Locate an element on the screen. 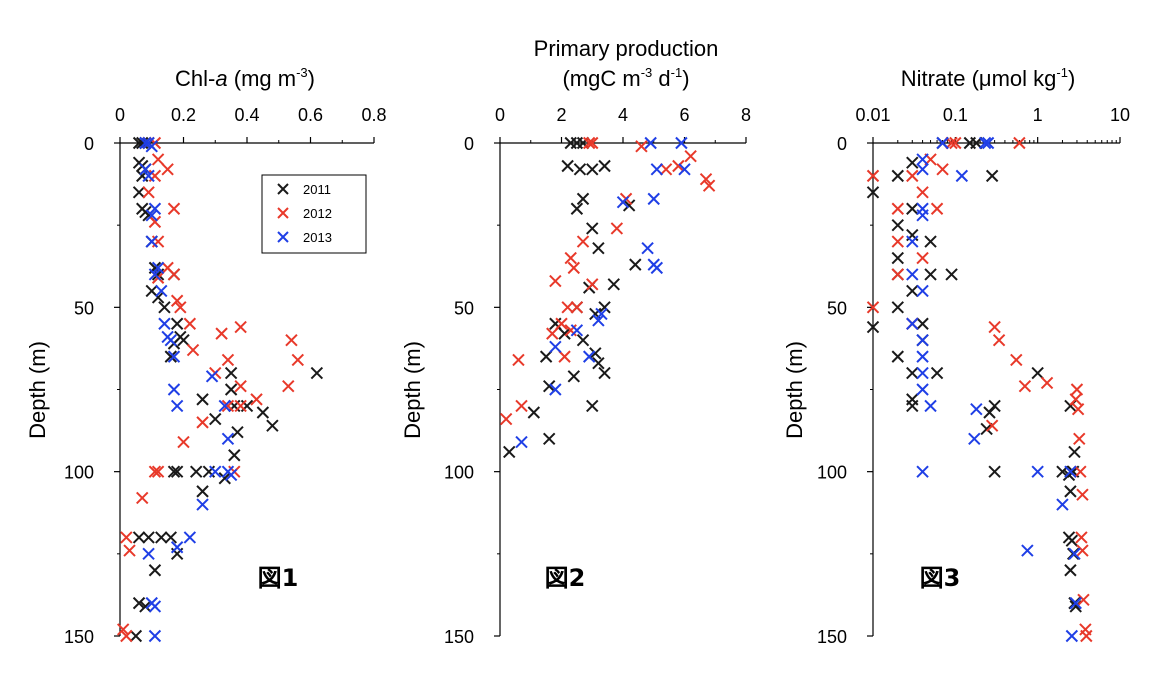 The image size is (1156, 684). legend-label-2011: 2011 is located at coordinates (317, 189).